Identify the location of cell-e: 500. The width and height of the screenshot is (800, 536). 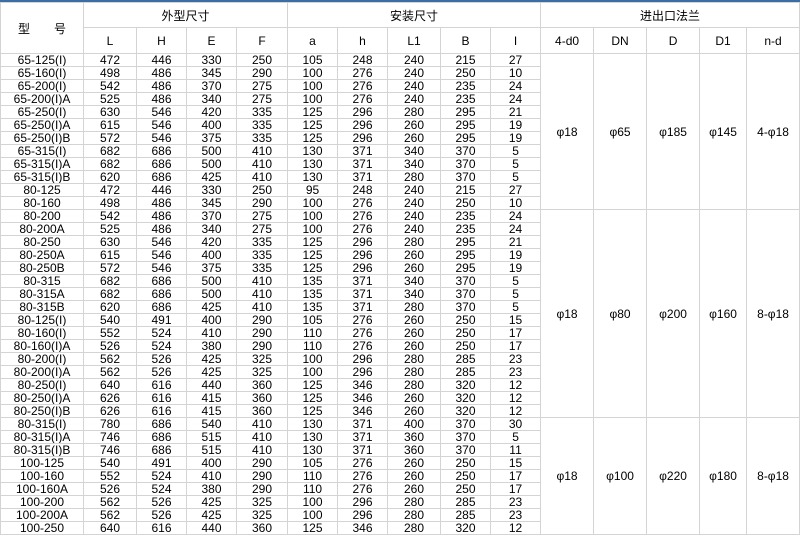
(211, 294).